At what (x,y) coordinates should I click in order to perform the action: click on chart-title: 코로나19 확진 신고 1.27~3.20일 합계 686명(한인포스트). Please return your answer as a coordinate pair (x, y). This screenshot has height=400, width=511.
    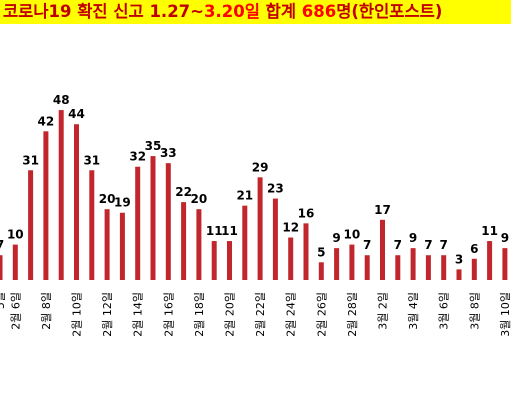
    Looking at the image, I should click on (255, 12).